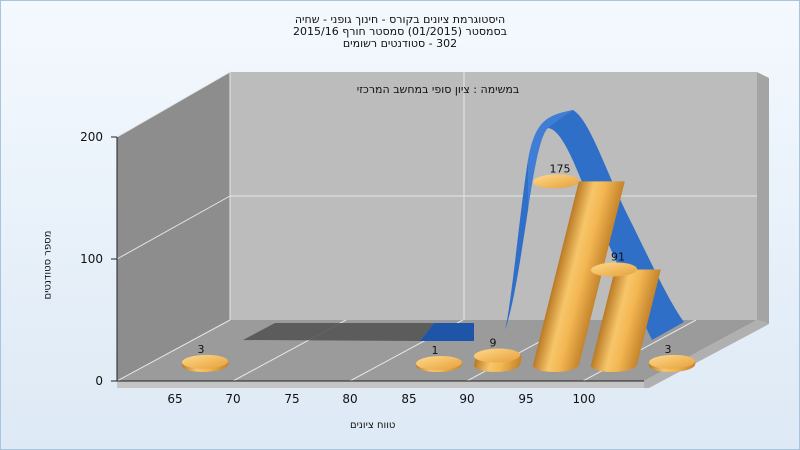 Image resolution: width=800 pixels, height=450 pixels. I want to click on floor-front, so click(380, 384).